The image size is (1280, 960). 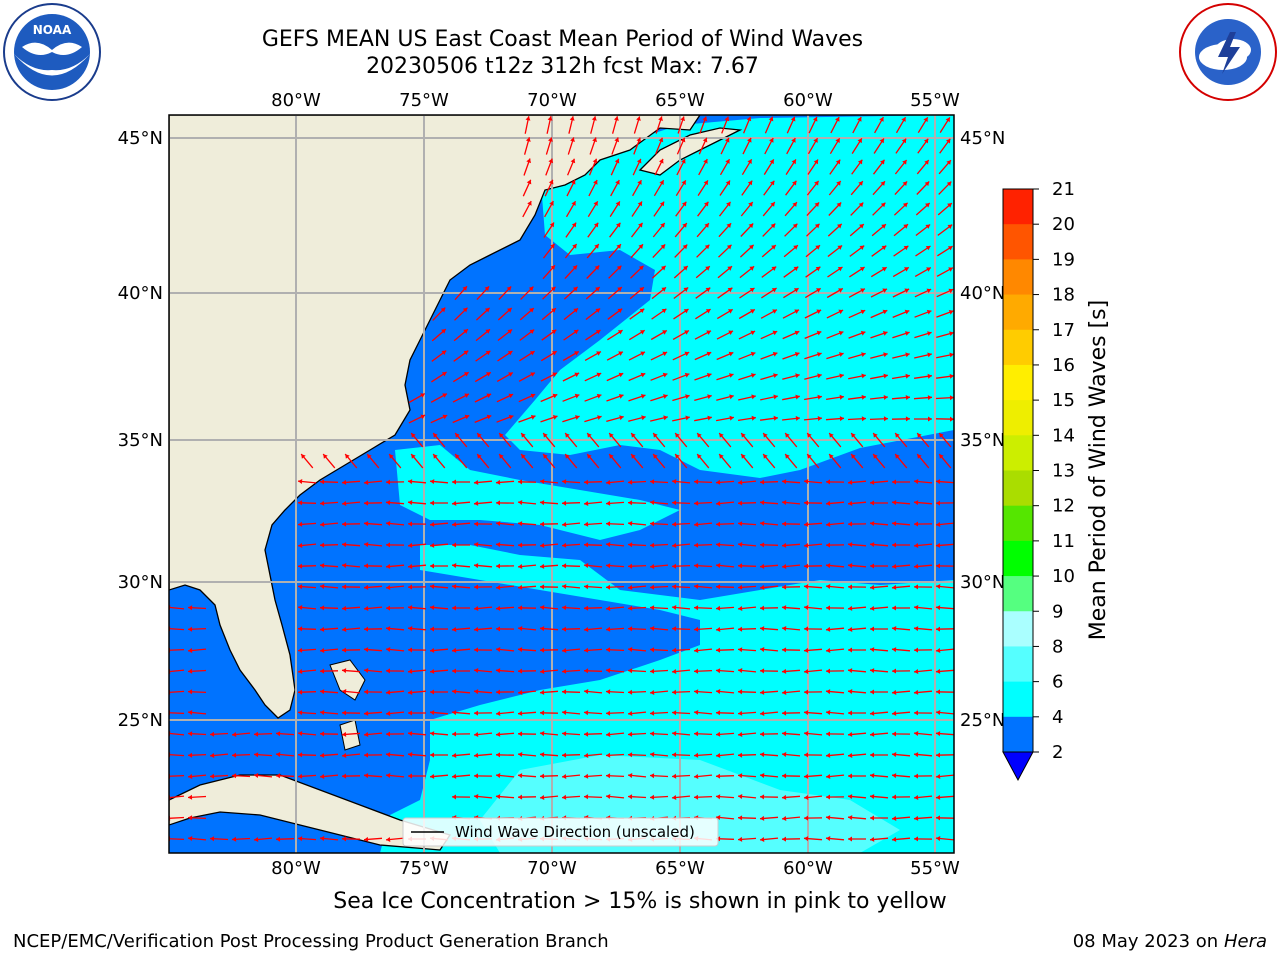 I want to click on footer-machine: Hera, so click(x=1245, y=941).